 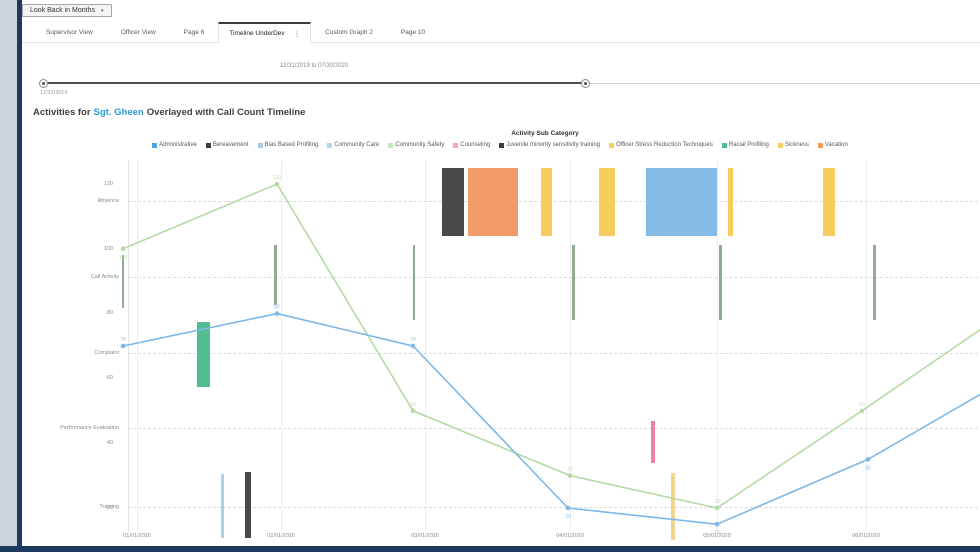 I want to click on data-point-label: 15, so click(x=717, y=533).